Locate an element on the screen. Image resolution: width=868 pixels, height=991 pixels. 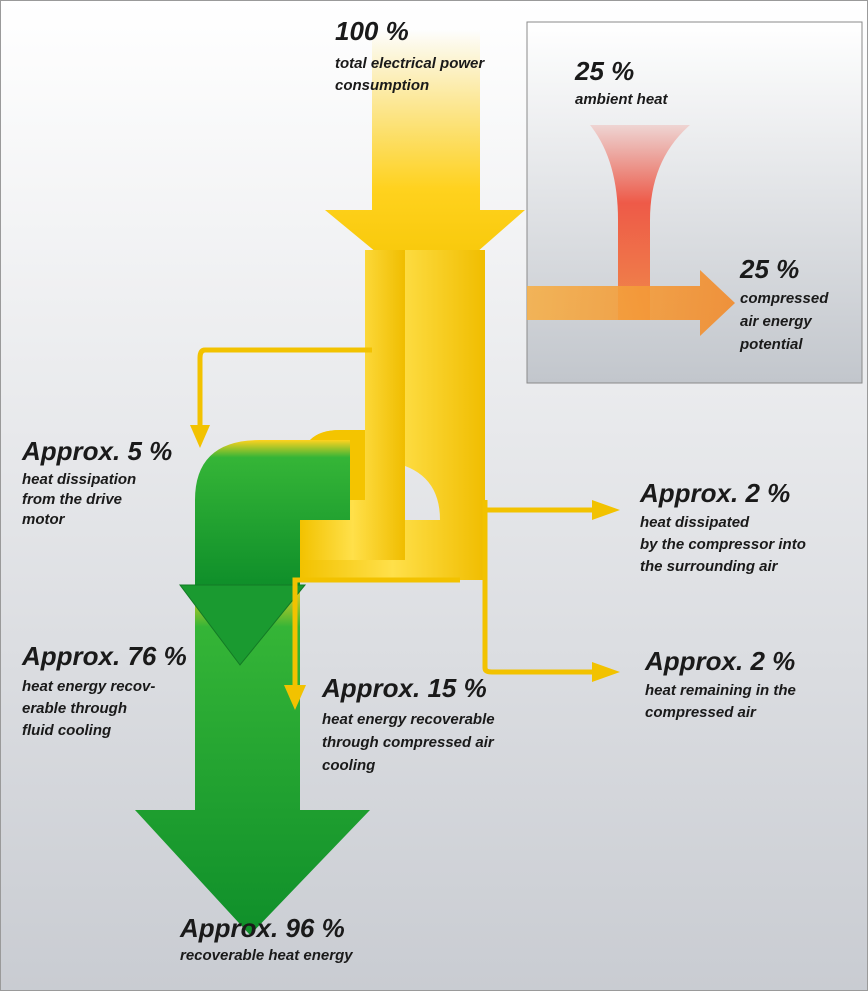
description: fluid cooling is located at coordinates (66, 730).